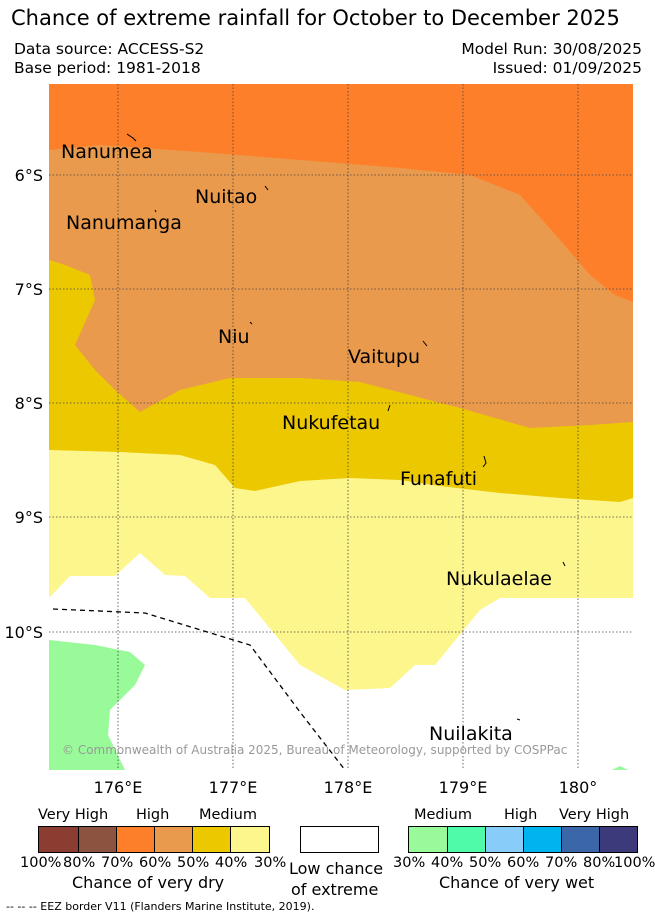 The image size is (655, 919). Describe the element at coordinates (199, 689) in the screenshot. I see `eez-border` at that location.